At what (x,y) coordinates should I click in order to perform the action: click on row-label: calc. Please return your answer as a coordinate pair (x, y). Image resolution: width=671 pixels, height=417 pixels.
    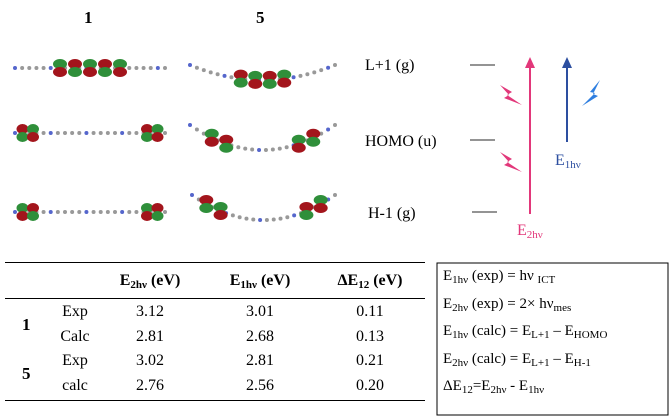
    Looking at the image, I should click on (75, 385).